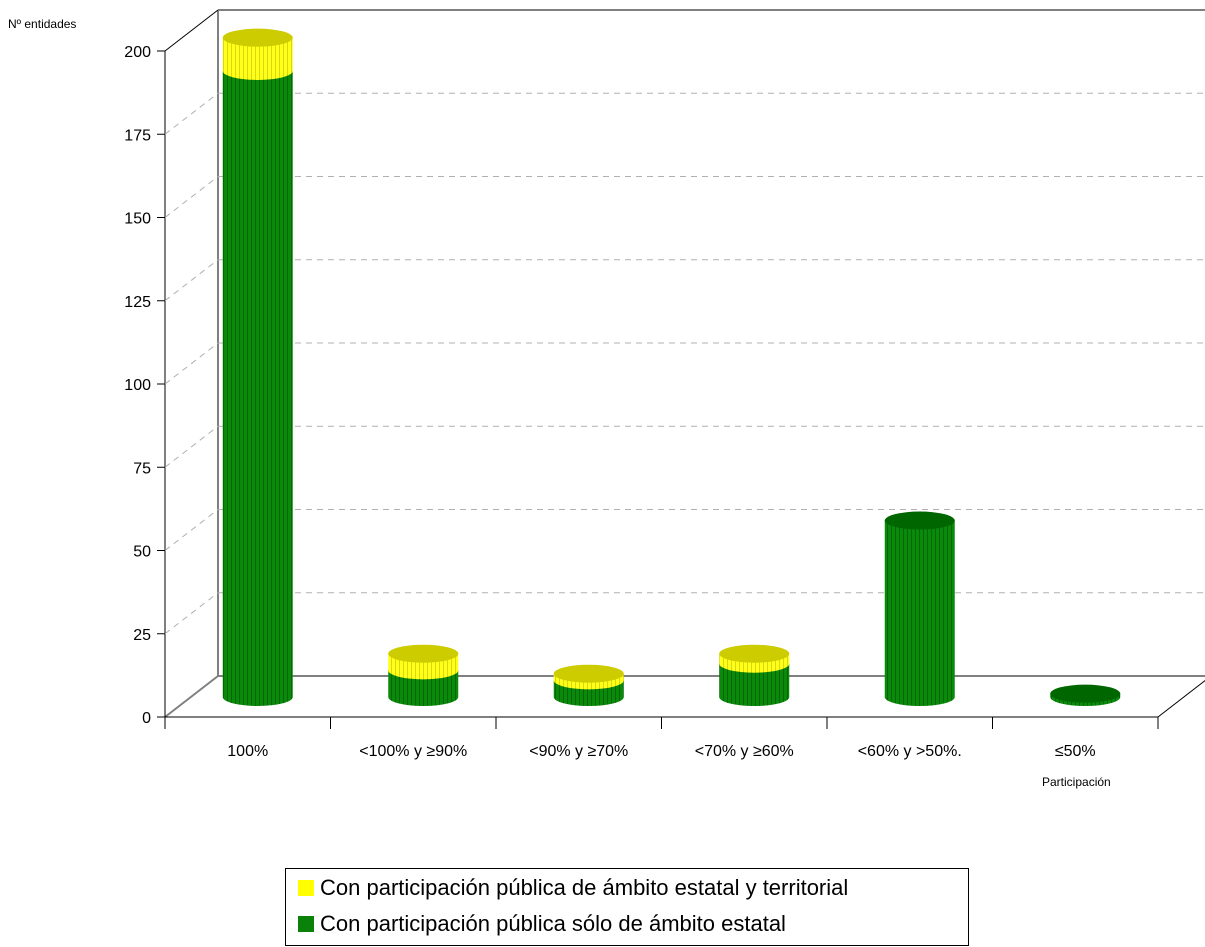 The image size is (1205, 947). Describe the element at coordinates (744, 751) in the screenshot. I see `x-tick-label: <70% y ≥60%` at that location.